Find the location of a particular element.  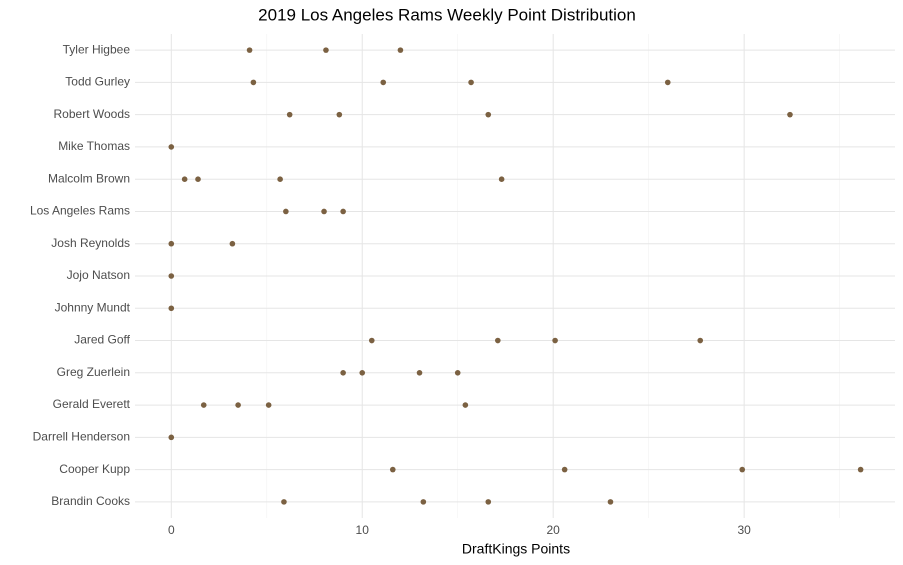

x-tick-label: 10 is located at coordinates (363, 530).